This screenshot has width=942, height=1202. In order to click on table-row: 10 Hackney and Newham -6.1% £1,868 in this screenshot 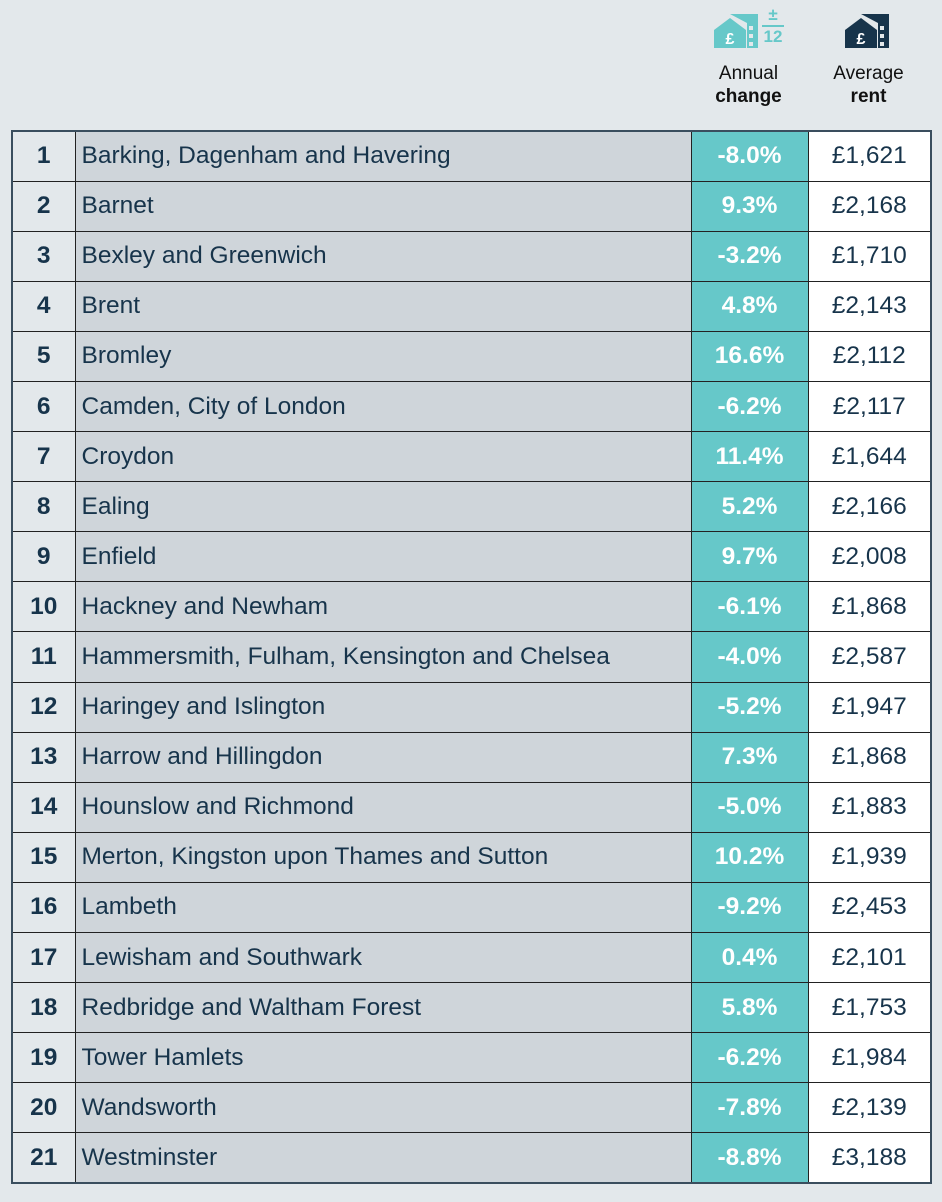, I will do `click(471, 607)`.